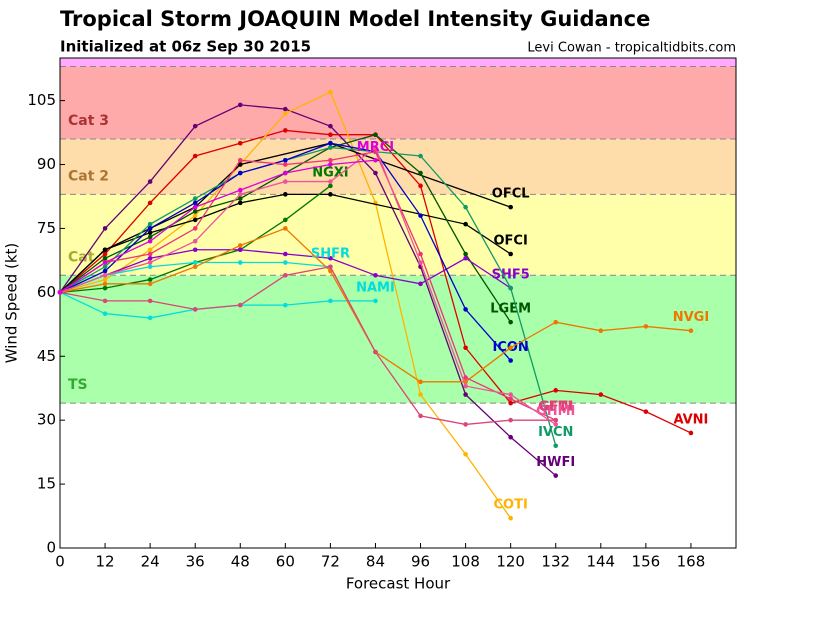 Image resolution: width=828 pixels, height=637 pixels. What do you see at coordinates (185, 47) in the screenshot?
I see `chart-subtitle: Initialized at 06z Sep 30 2015` at bounding box center [185, 47].